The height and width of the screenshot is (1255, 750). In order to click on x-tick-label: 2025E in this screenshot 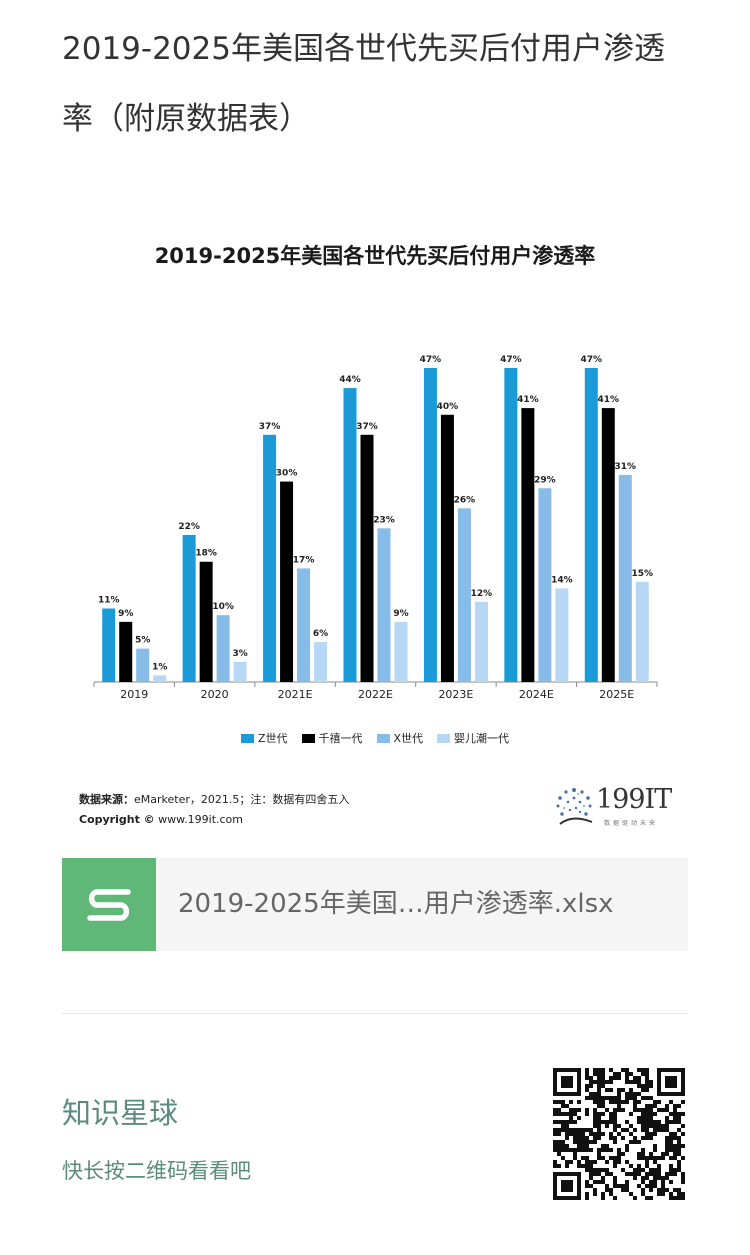, I will do `click(616, 694)`.